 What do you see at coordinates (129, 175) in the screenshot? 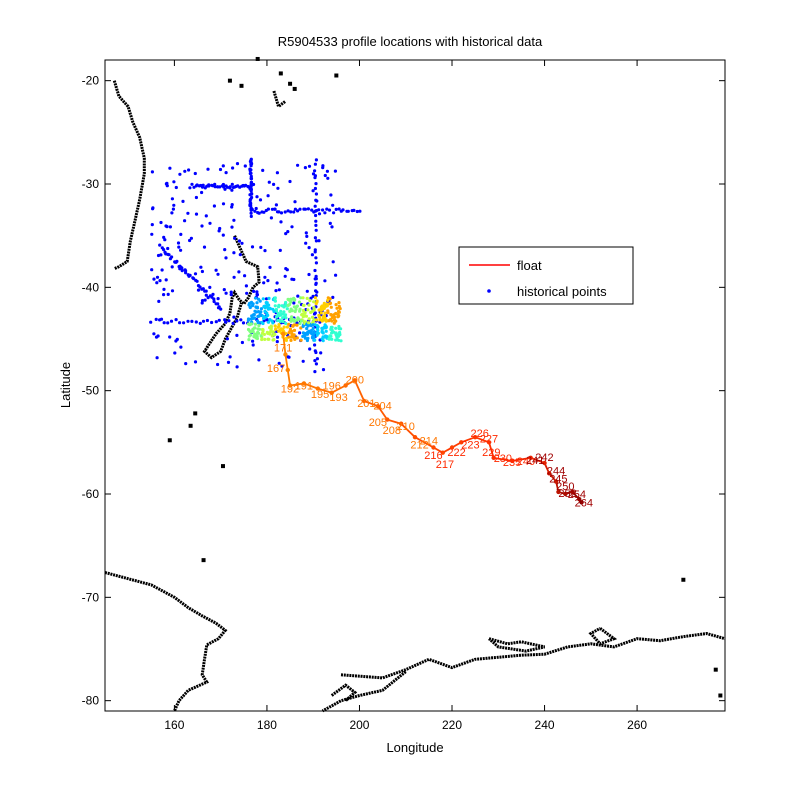
I see `coastline-segment` at bounding box center [129, 175].